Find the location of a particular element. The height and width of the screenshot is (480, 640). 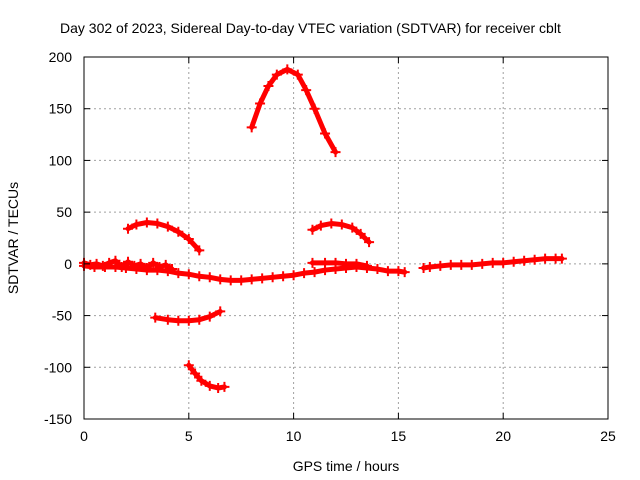

series-trace is located at coordinates (294, 110).